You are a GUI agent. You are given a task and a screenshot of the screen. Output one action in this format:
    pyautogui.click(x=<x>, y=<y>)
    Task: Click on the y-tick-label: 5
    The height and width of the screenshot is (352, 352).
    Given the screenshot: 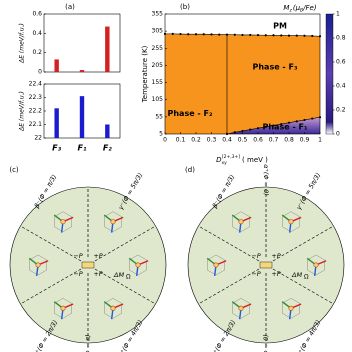 What is the action you would take?
    pyautogui.click(x=161, y=134)
    